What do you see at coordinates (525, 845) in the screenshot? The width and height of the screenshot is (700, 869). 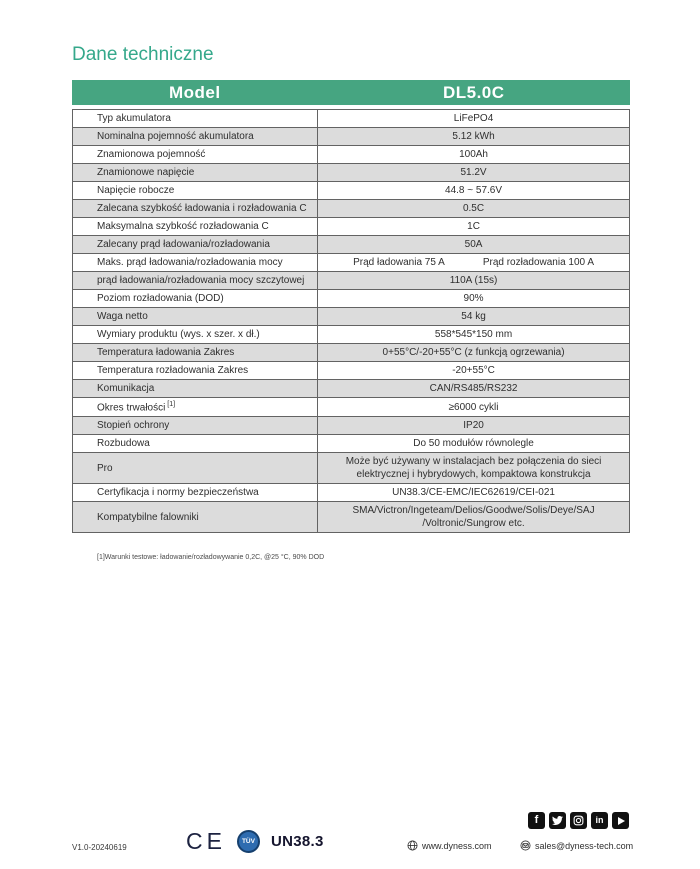 I see `envelope-icon` at bounding box center [525, 845].